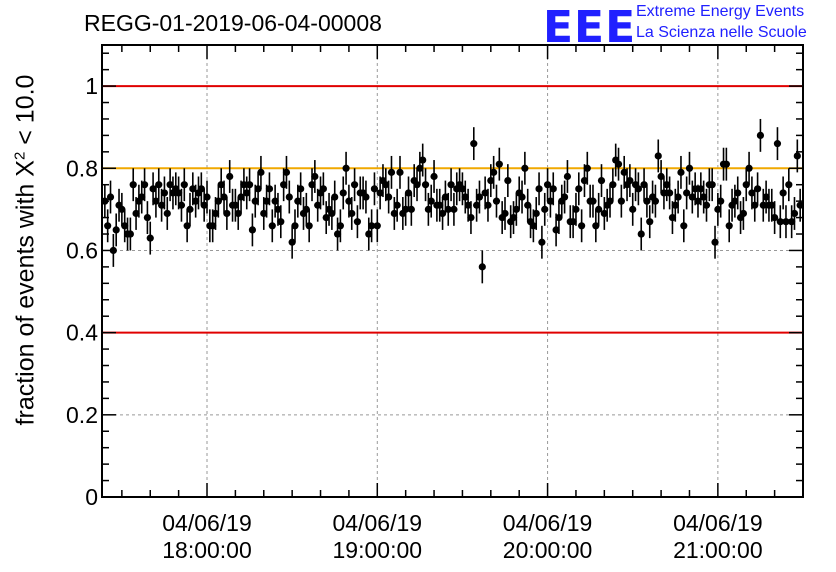 This screenshot has height=572, width=836. Describe the element at coordinates (721, 32) in the screenshot. I see `logo-line-2: La Scienza nelle Scuole` at that location.